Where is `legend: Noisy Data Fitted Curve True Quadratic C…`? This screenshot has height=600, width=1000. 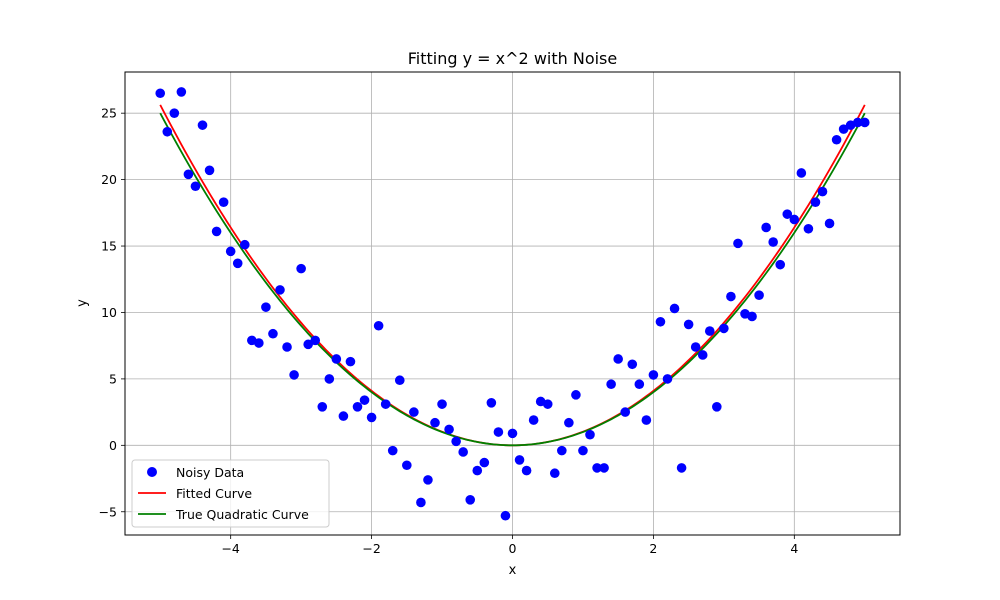
legend: Noisy Data Fitted Curve True Quadratic C… is located at coordinates (230, 493).